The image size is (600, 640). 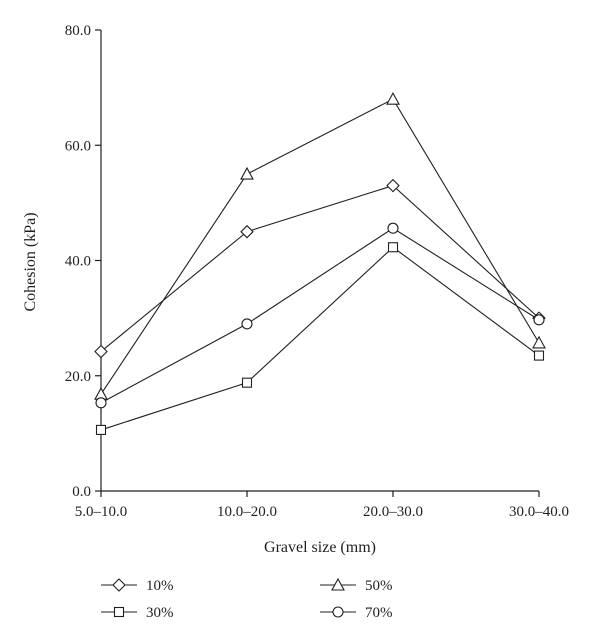 What do you see at coordinates (78, 377) in the screenshot?
I see `y-tick-label: 20.0` at bounding box center [78, 377].